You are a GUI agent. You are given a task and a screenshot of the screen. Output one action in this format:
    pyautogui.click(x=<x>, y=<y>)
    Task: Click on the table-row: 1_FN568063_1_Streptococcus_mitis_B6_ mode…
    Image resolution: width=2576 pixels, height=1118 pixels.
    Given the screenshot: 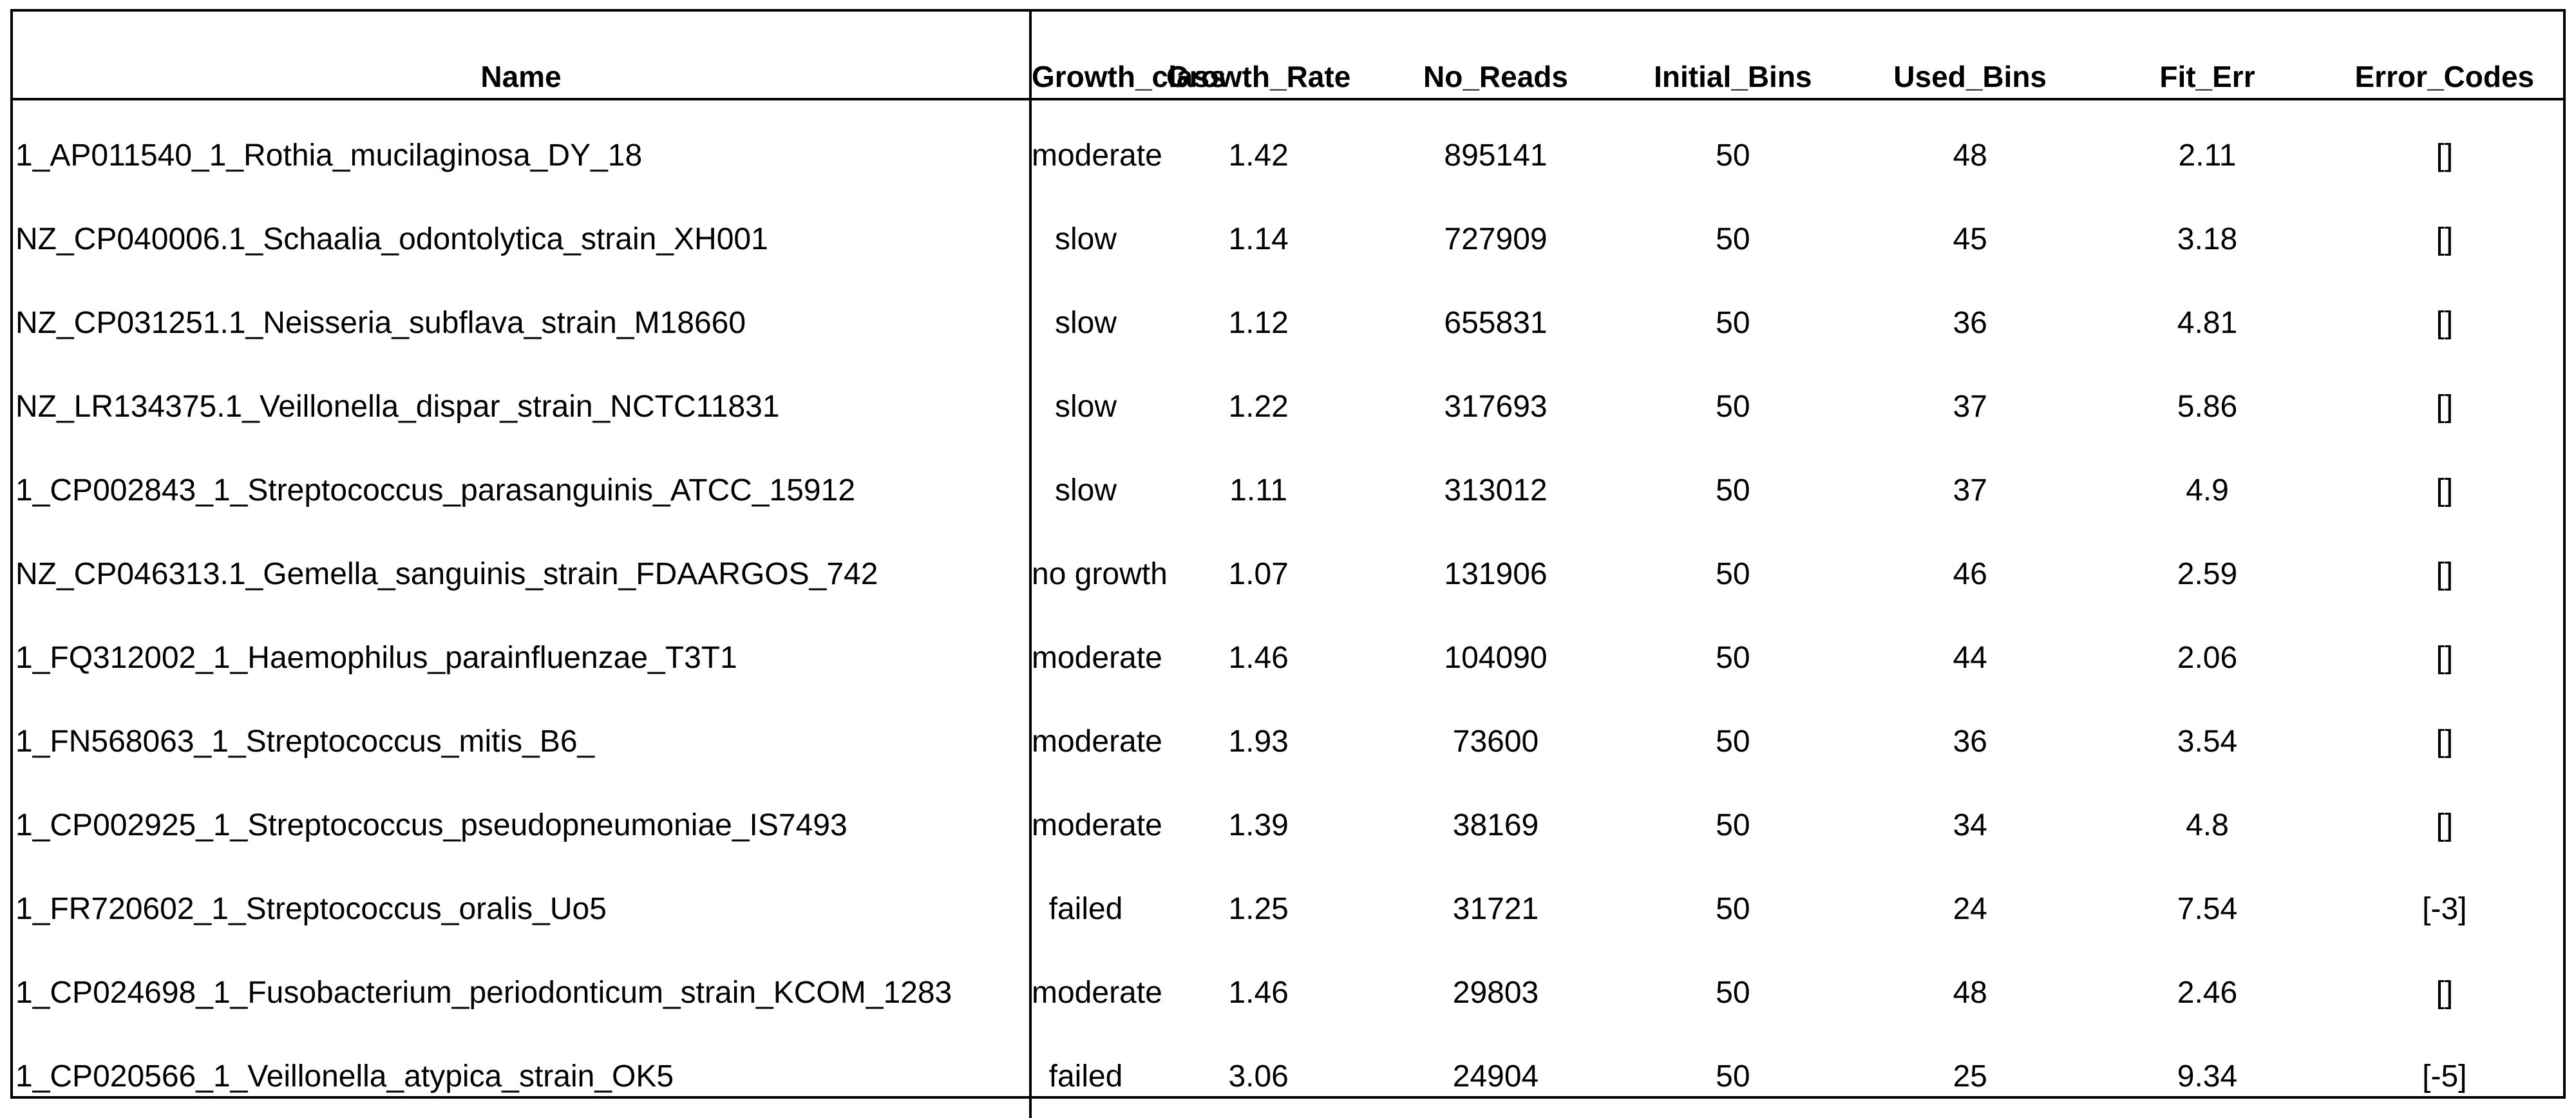 What is the action you would take?
    pyautogui.click(x=1288, y=741)
    